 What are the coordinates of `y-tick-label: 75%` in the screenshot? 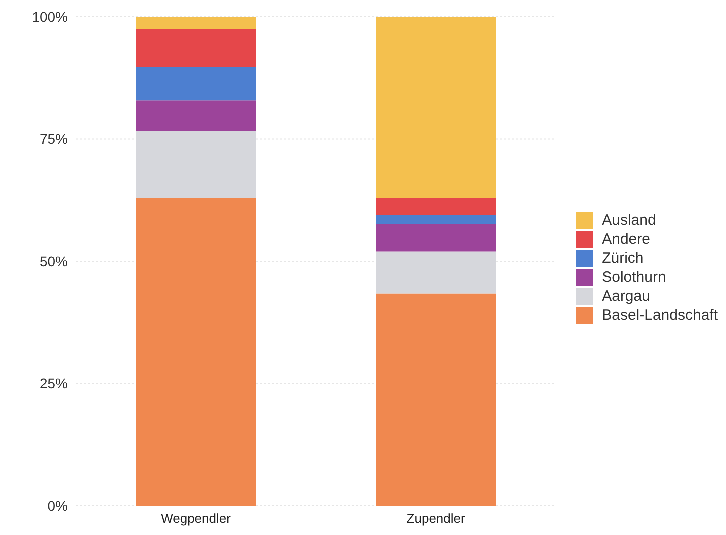 It's located at (54, 139).